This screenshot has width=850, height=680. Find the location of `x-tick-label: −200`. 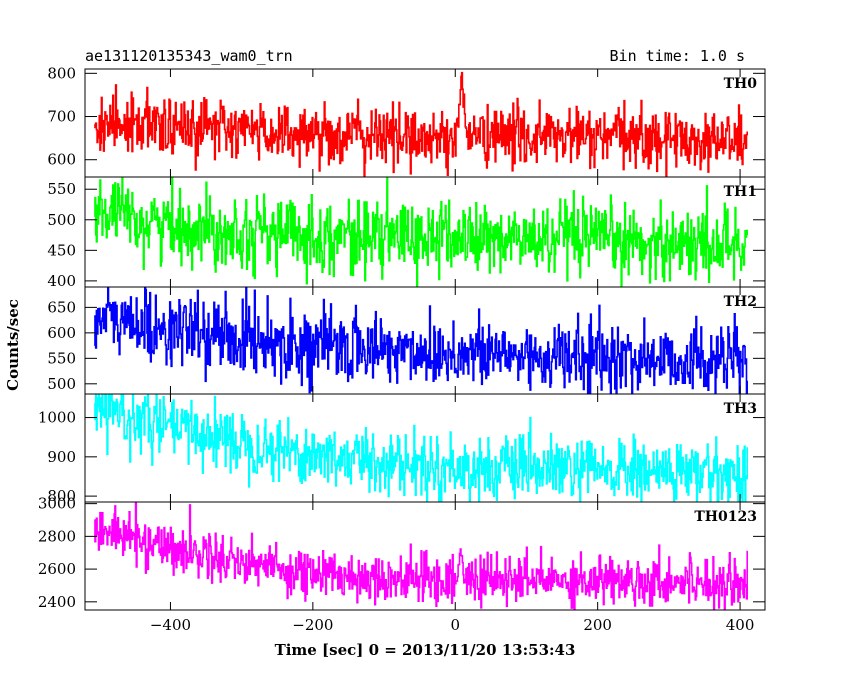

x-tick-label: −200 is located at coordinates (312, 625).